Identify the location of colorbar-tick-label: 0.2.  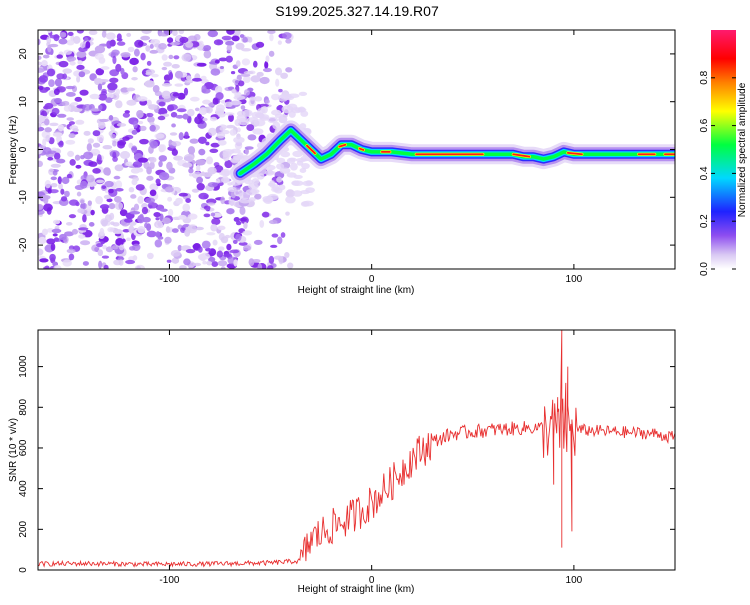
(704, 221).